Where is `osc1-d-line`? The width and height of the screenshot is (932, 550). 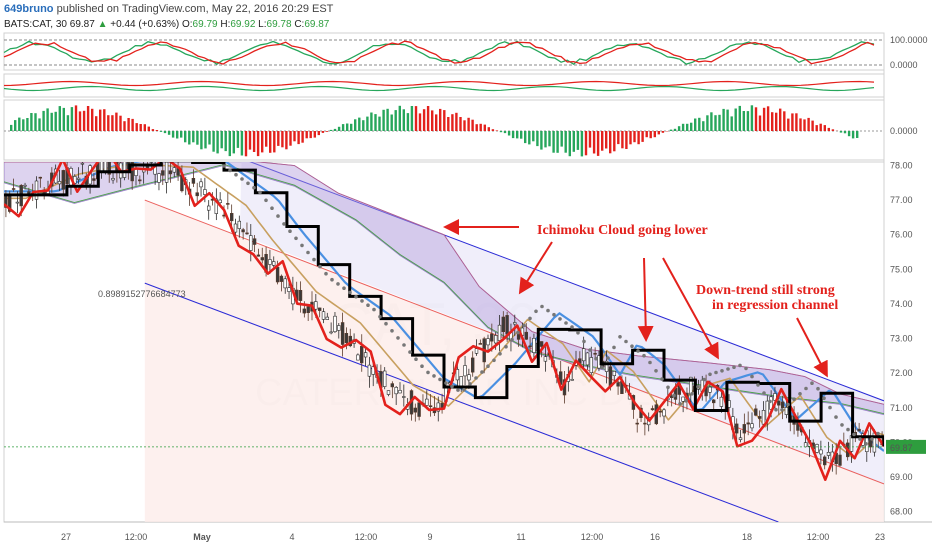
osc1-d-line is located at coordinates (439, 52).